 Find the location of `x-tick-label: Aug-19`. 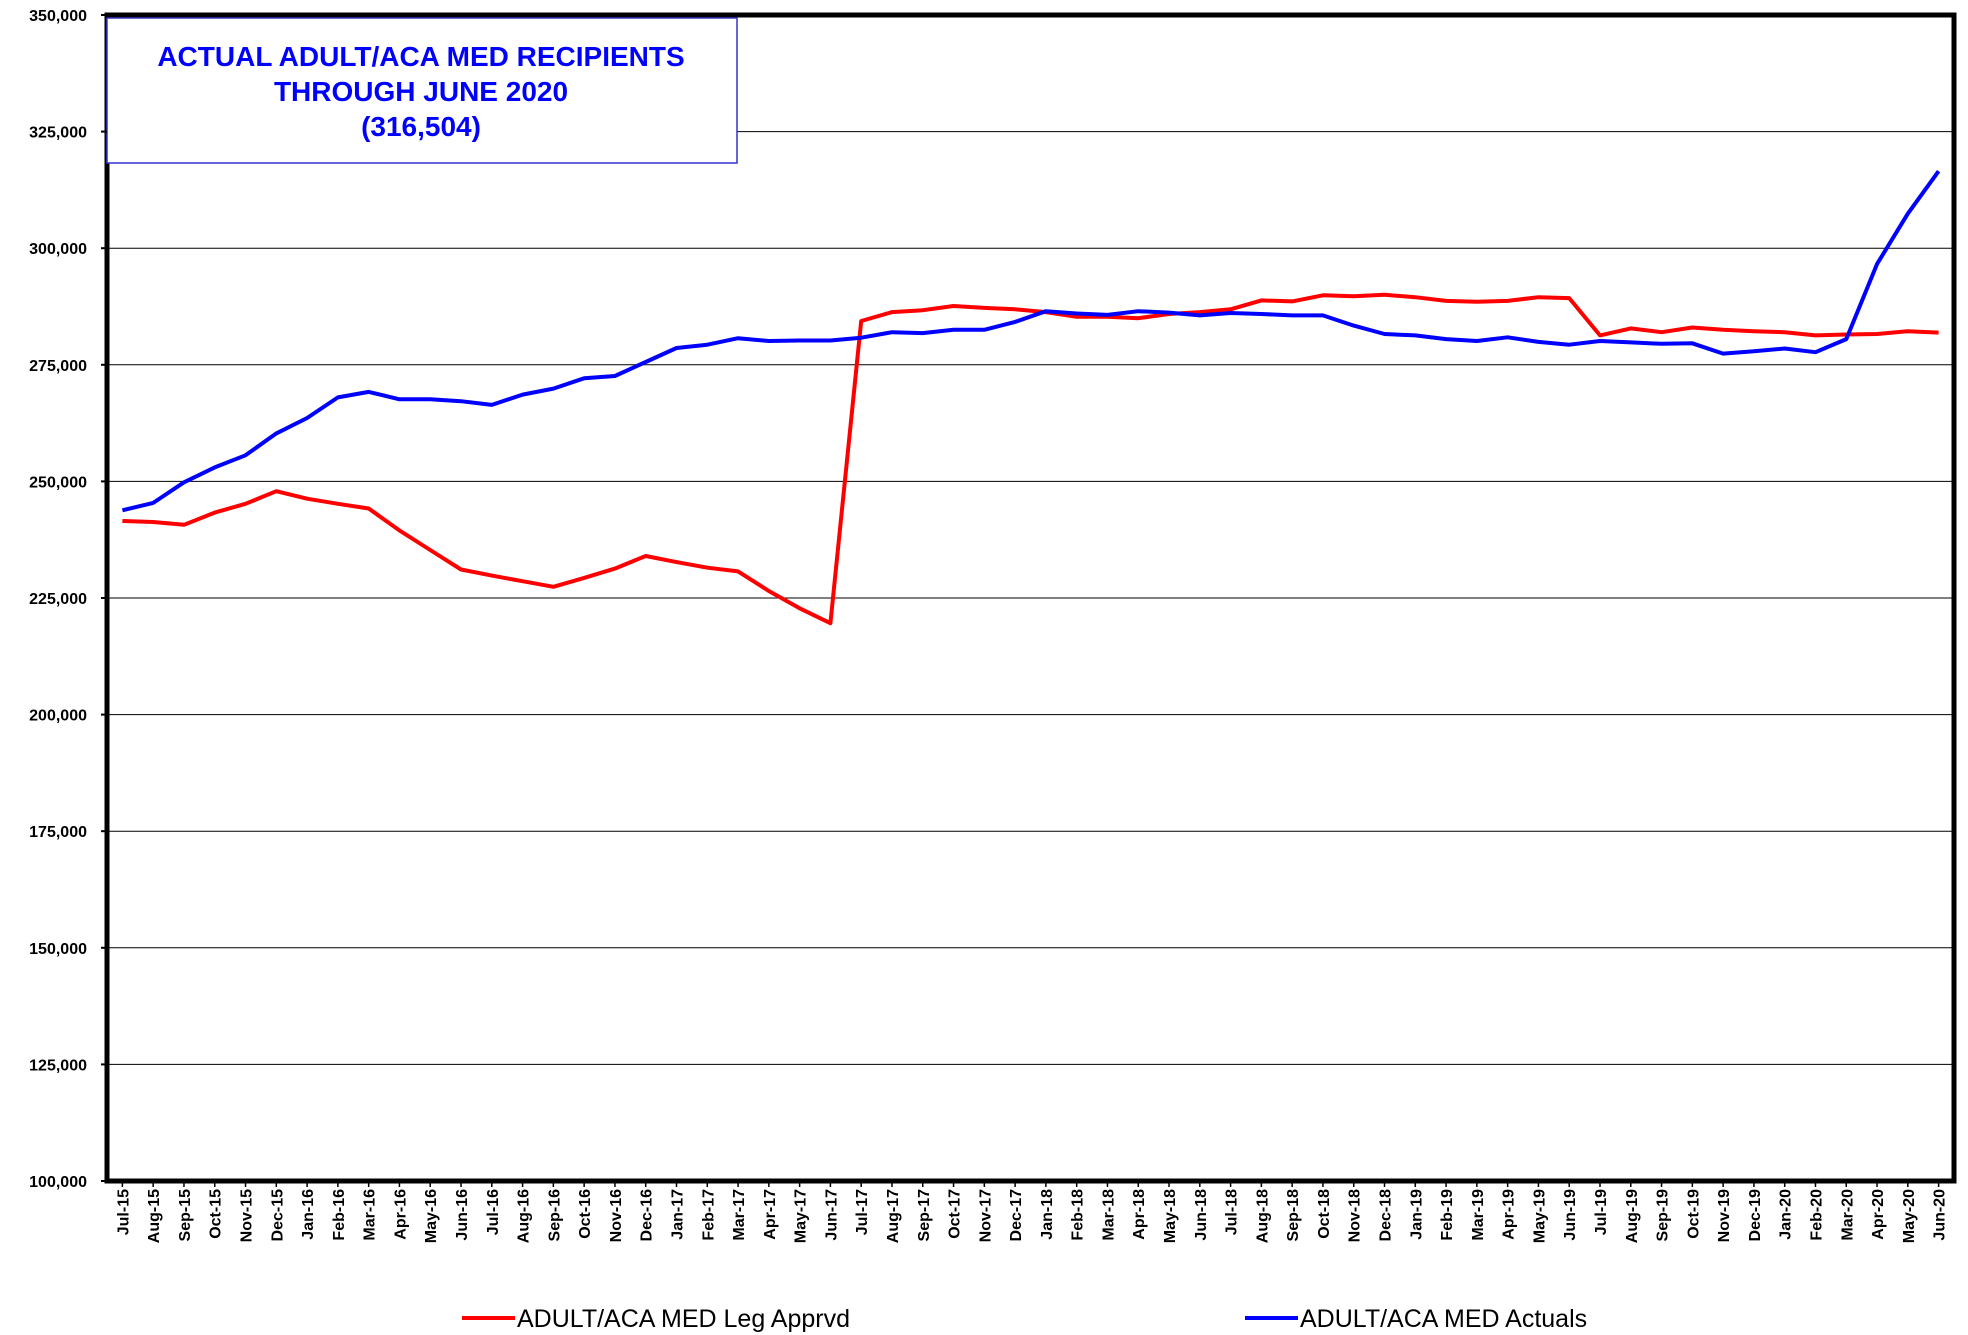

x-tick-label: Aug-19 is located at coordinates (1632, 1216).